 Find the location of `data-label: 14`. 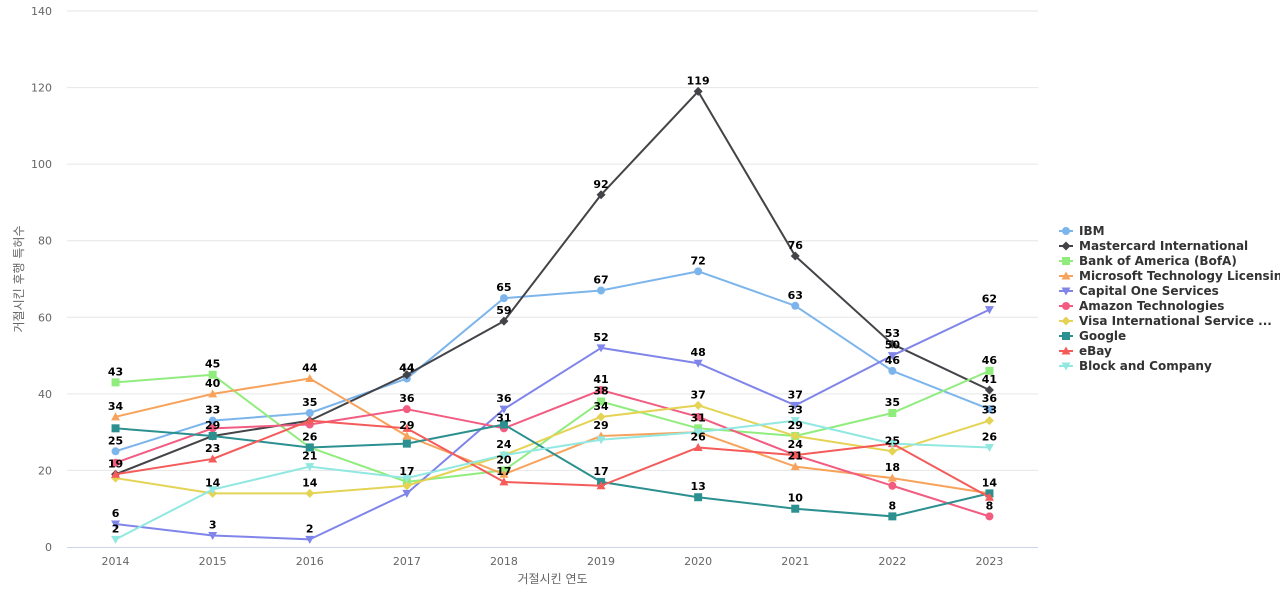

data-label: 14 is located at coordinates (990, 482).